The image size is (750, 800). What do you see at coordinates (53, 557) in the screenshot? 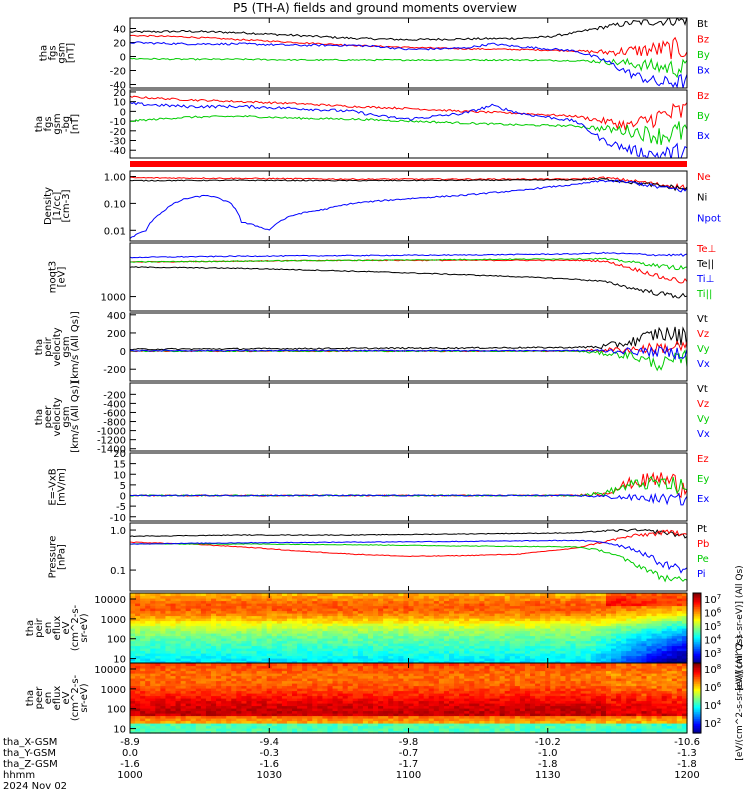
I see `y-axis-label: Pressure` at bounding box center [53, 557].